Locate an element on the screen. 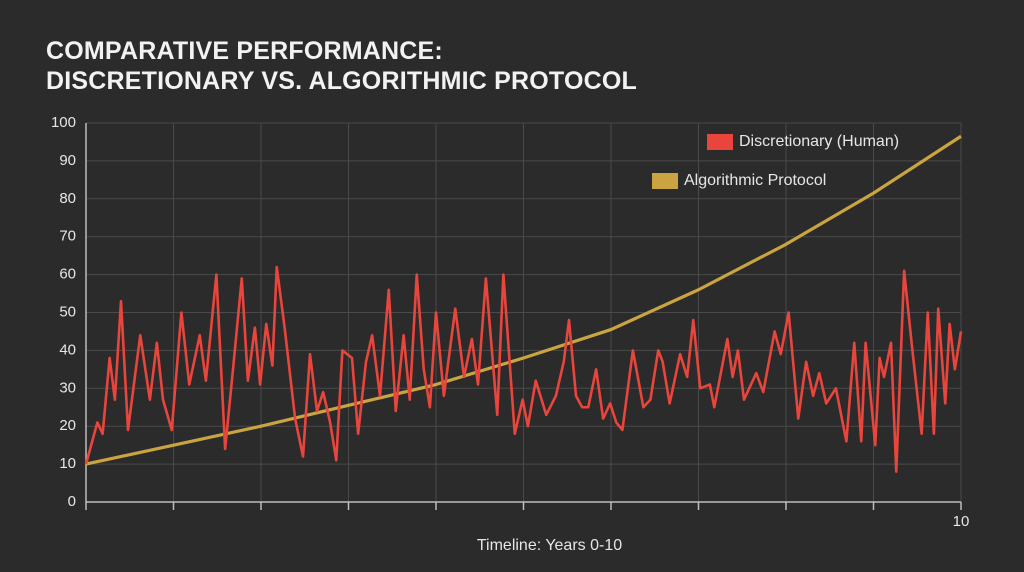  x-tick-label: 10 is located at coordinates (961, 521).